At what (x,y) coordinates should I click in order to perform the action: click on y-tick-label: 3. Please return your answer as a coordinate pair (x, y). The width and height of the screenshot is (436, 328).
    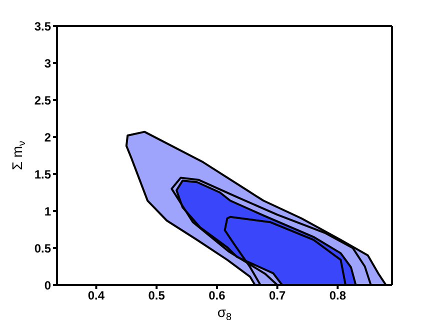
    Looking at the image, I should click on (48, 63).